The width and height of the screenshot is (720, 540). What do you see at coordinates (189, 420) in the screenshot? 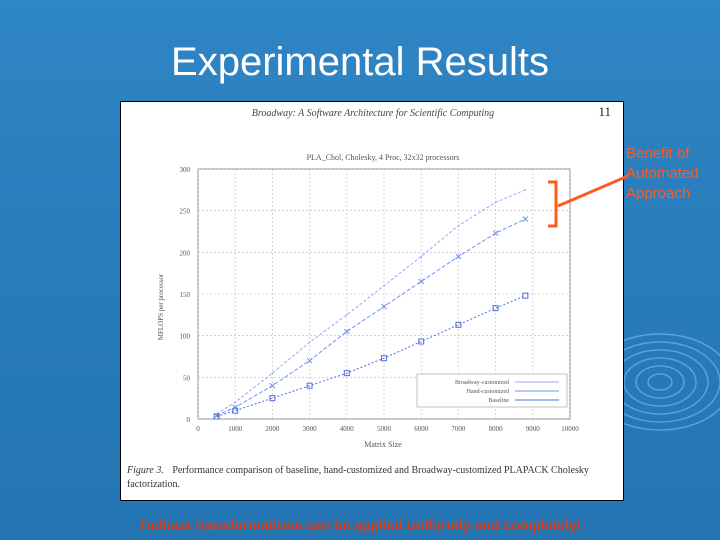
I see `y-tick-label: 0` at bounding box center [189, 420].